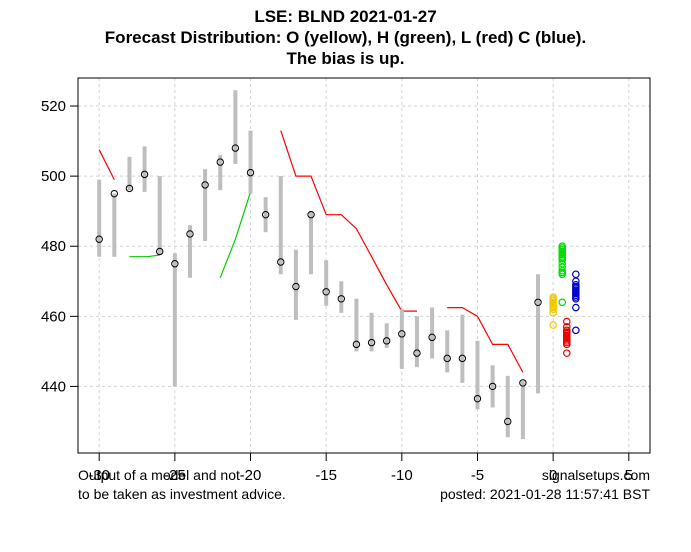 The image size is (691, 552). Describe the element at coordinates (545, 494) in the screenshot. I see `posted-timestamp: posted: 2021-01-28 11:57:41 BST` at that location.